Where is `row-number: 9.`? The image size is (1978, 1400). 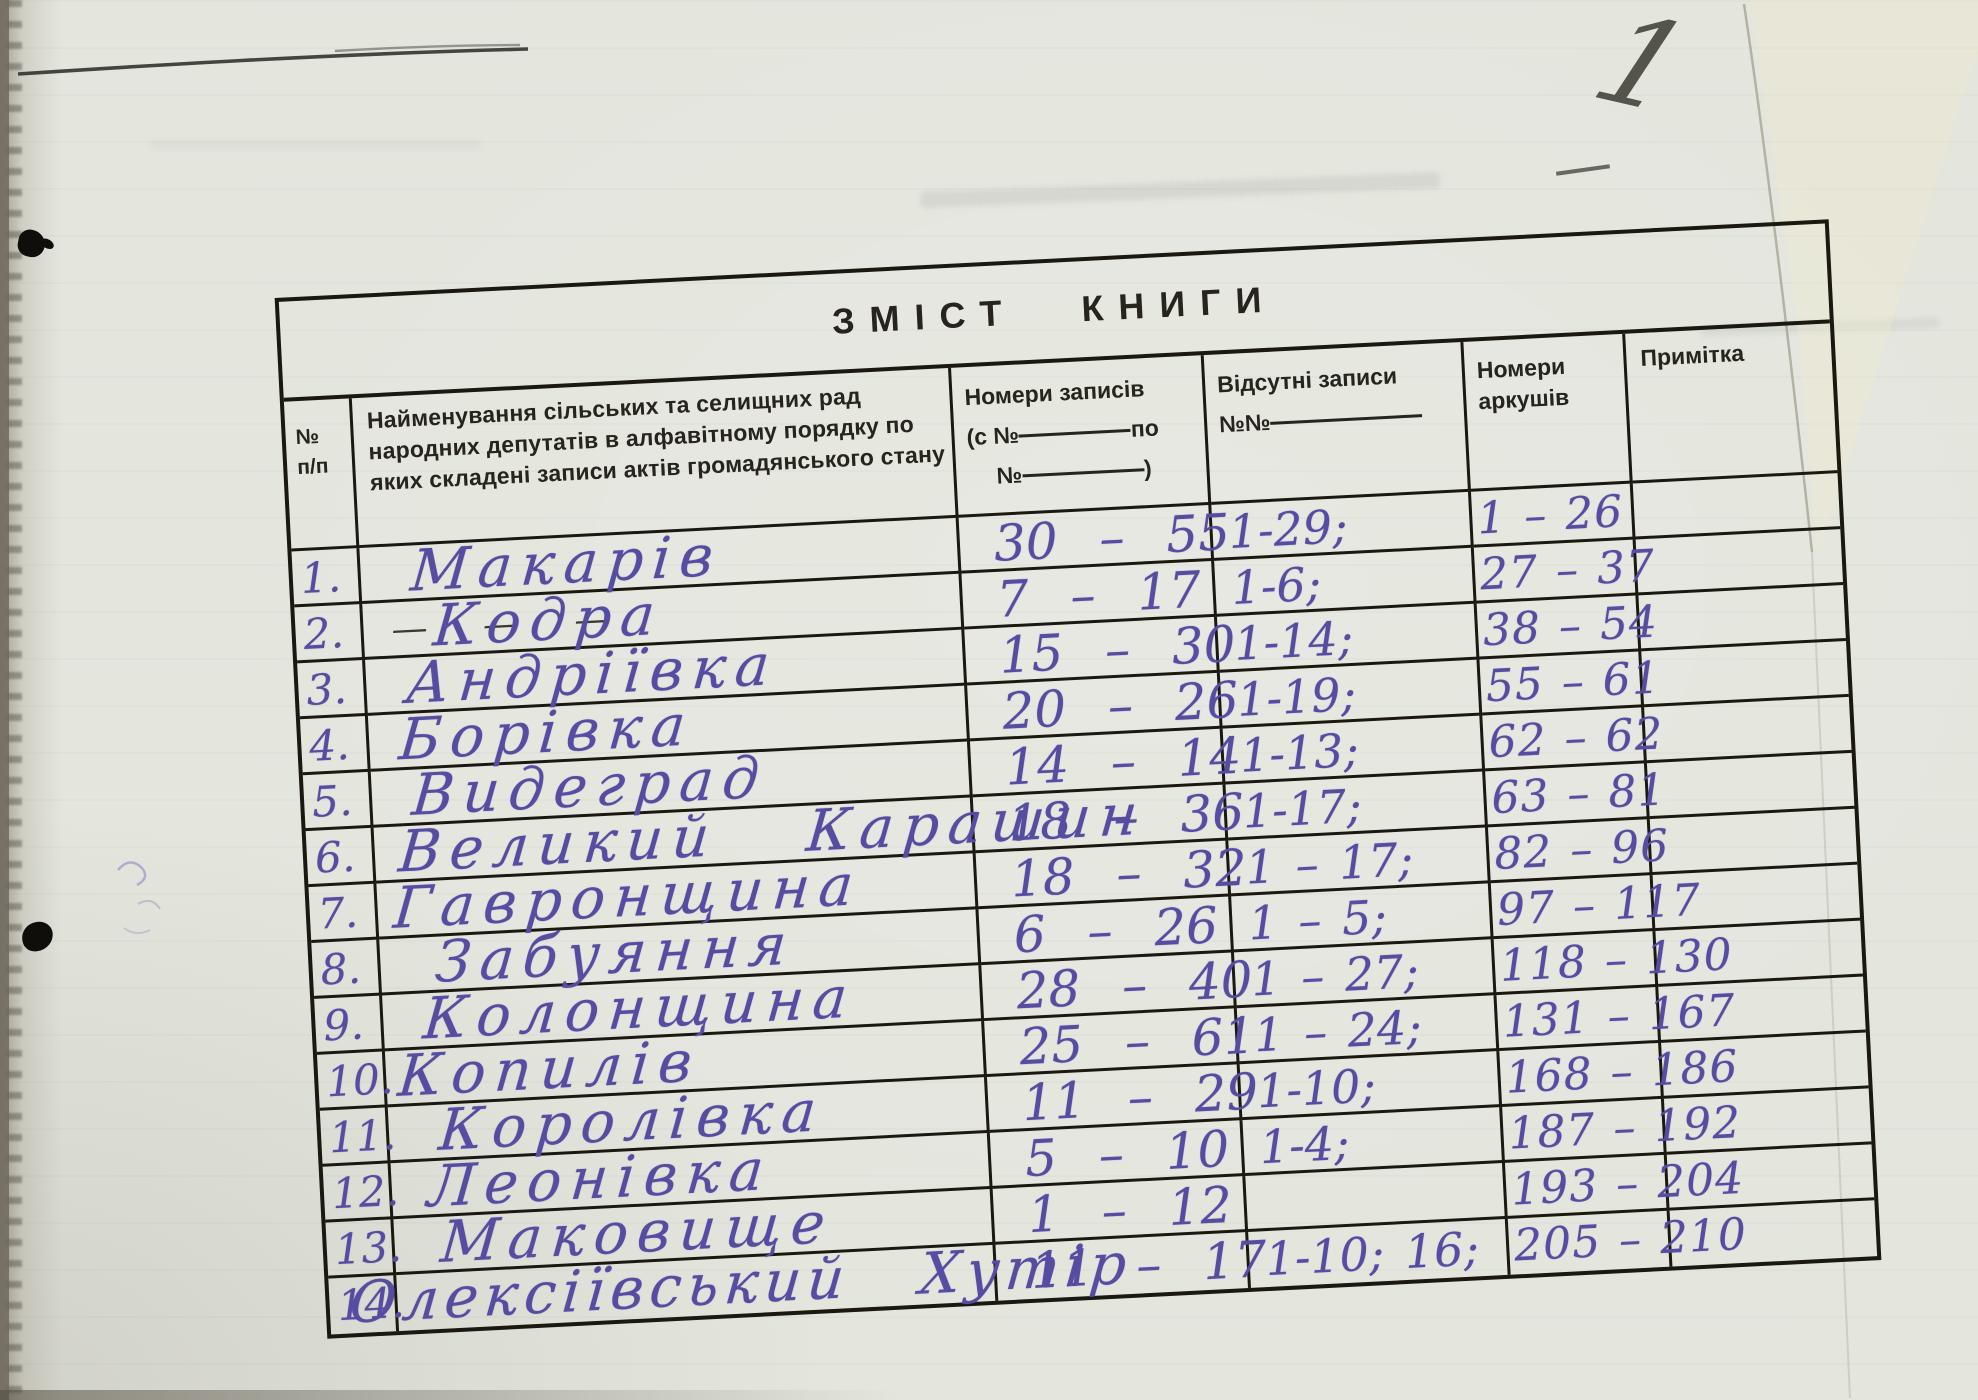 row-number: 9. is located at coordinates (349, 1025).